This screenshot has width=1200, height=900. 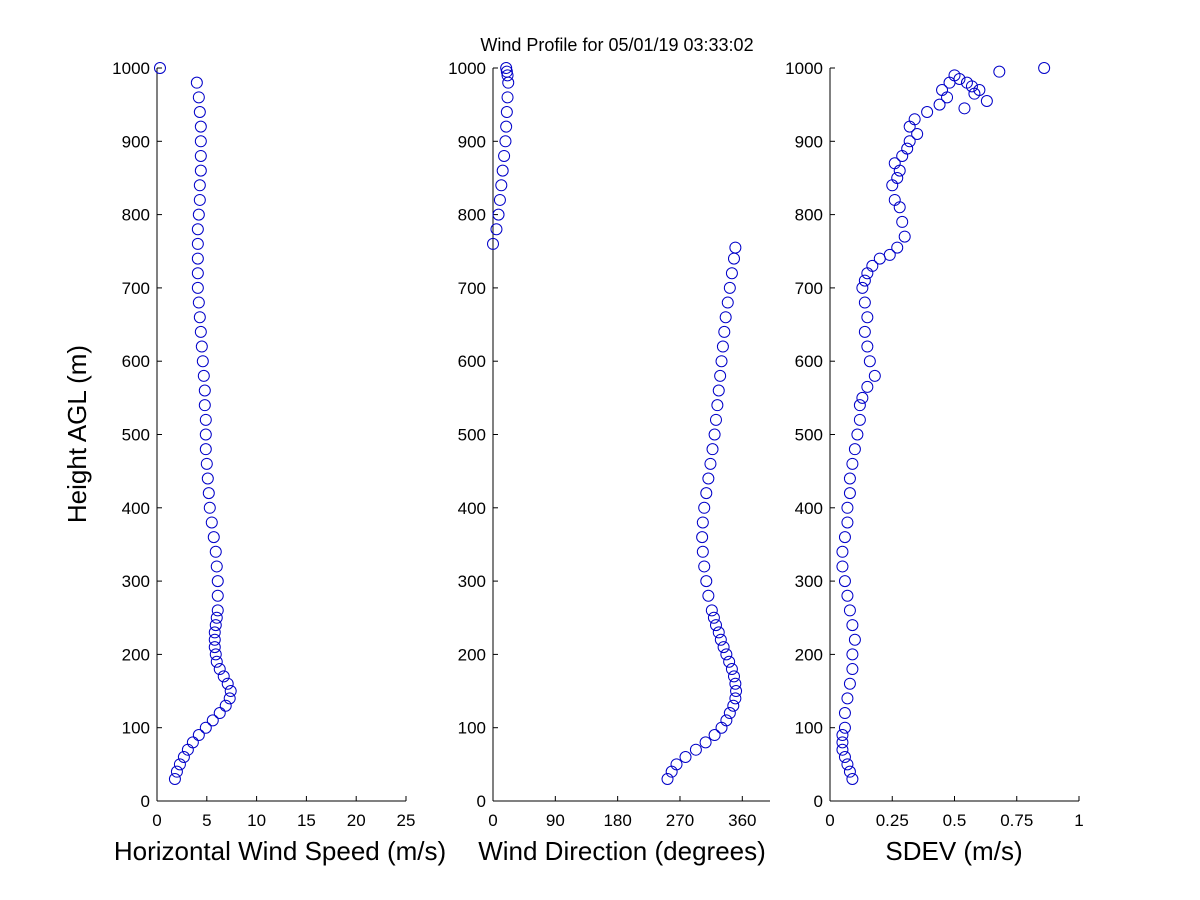 I want to click on x-tick-label: 25, so click(x=406, y=820).